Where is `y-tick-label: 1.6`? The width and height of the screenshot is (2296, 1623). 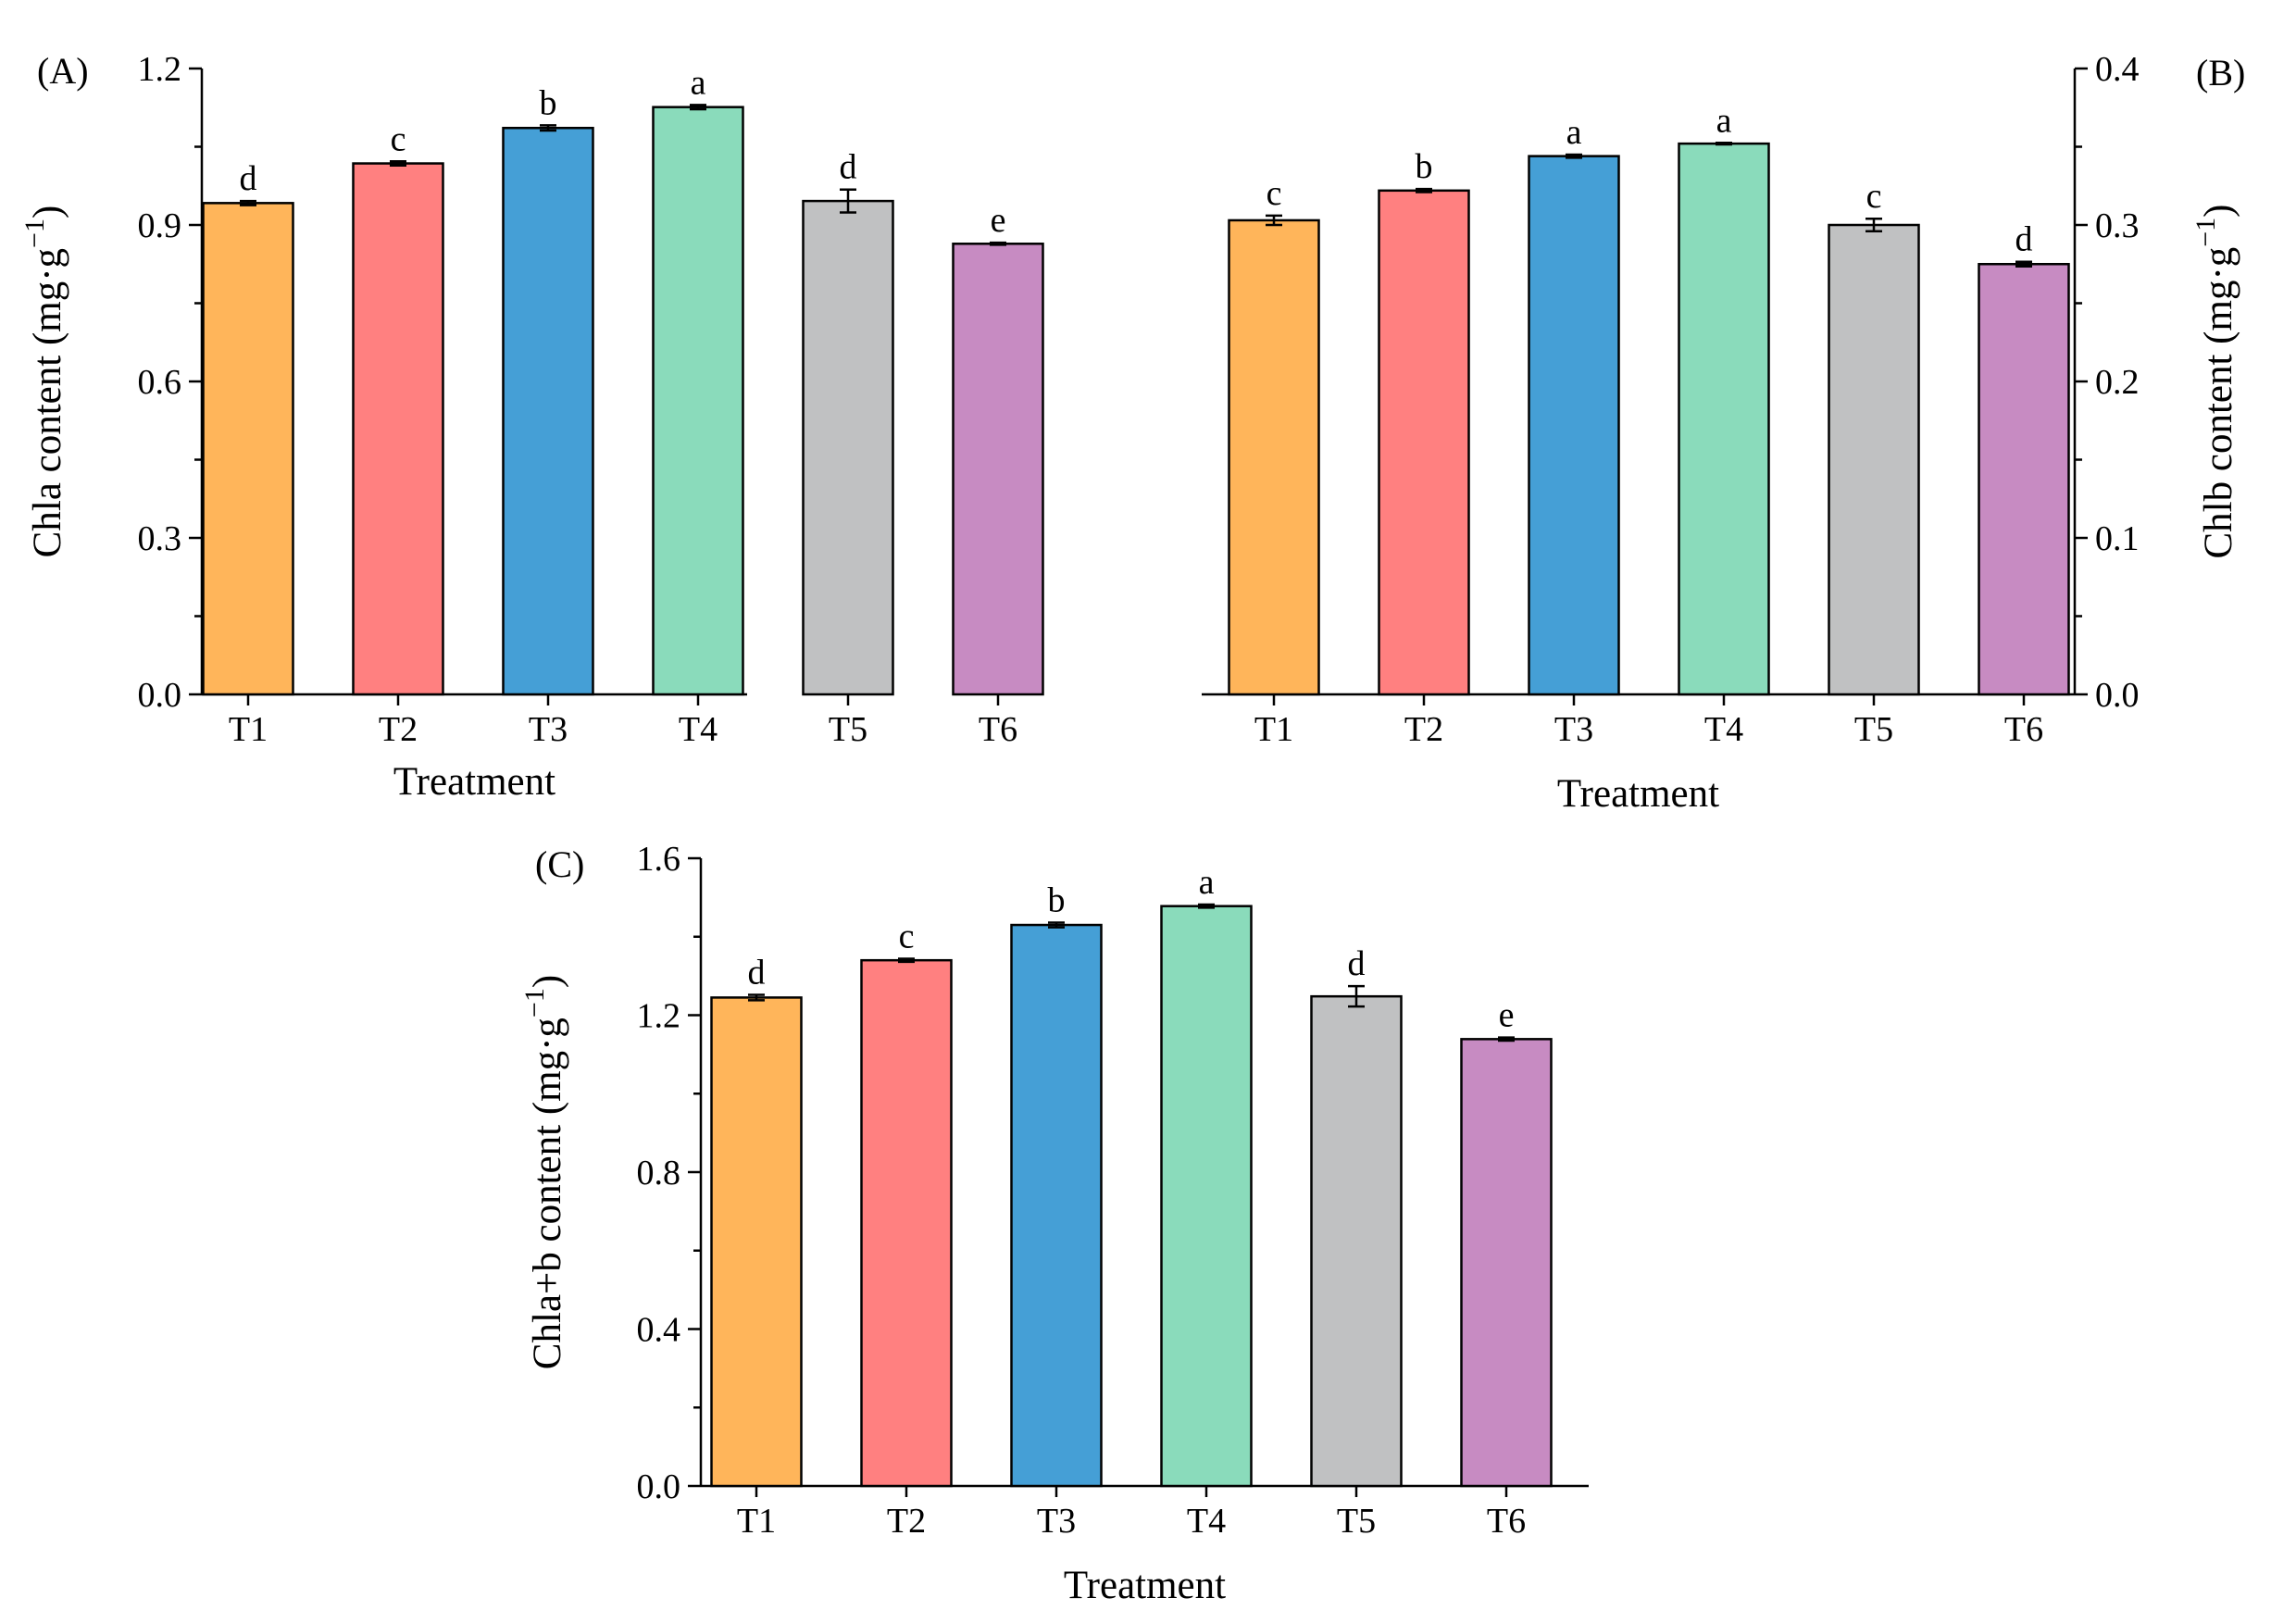 y-tick-label: 1.6 is located at coordinates (659, 860).